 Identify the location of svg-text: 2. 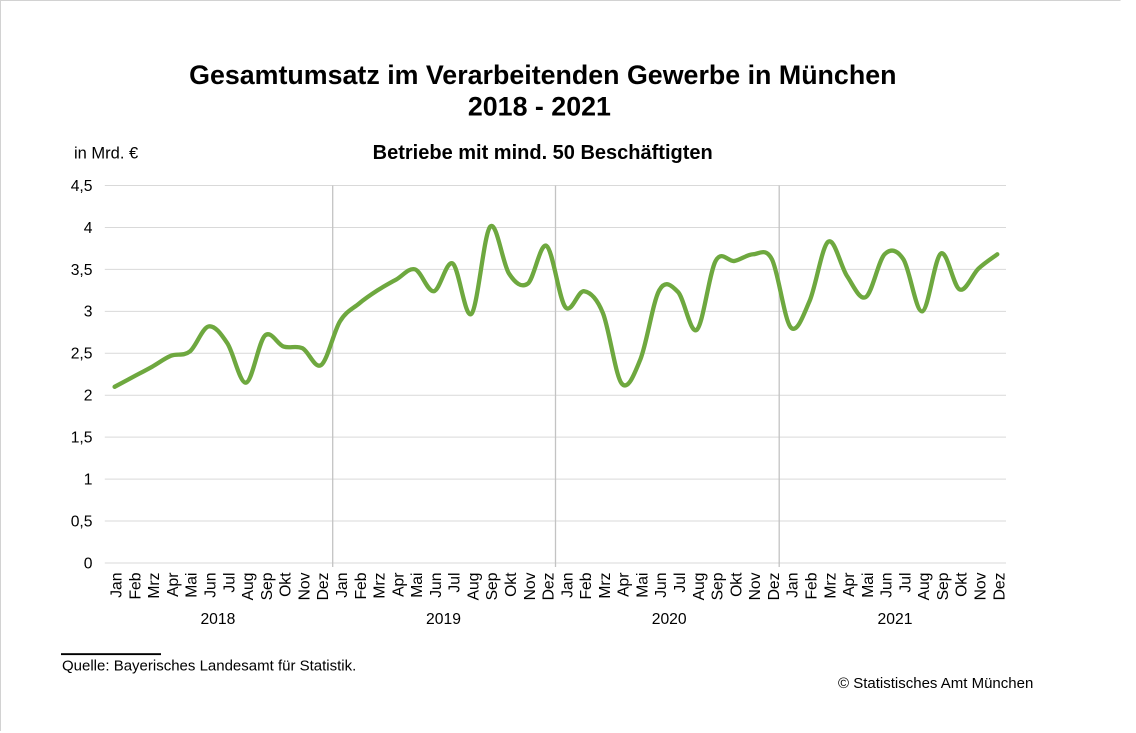
(88, 396).